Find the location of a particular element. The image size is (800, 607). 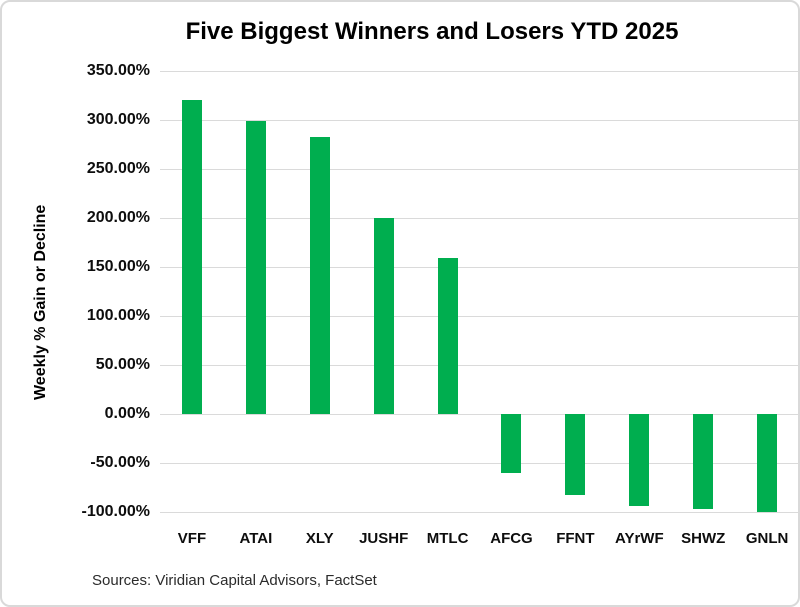

bar-GNLN is located at coordinates (767, 463).